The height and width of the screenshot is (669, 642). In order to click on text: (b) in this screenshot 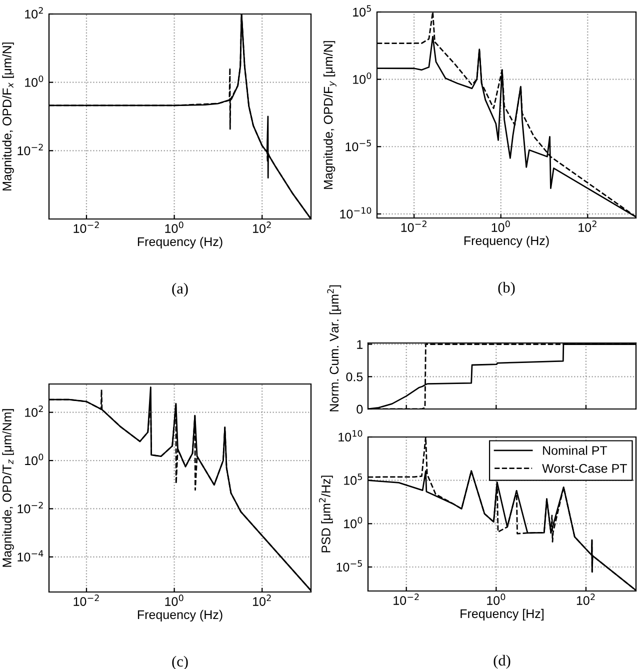, I will do `click(506, 289)`.